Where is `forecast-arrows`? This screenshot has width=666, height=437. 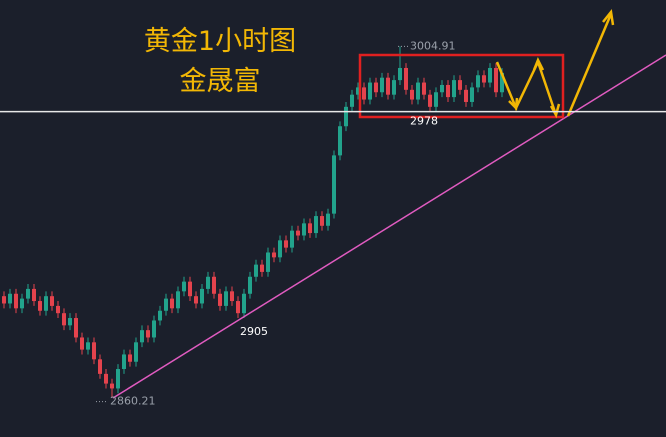
forecast-arrows is located at coordinates (555, 63).